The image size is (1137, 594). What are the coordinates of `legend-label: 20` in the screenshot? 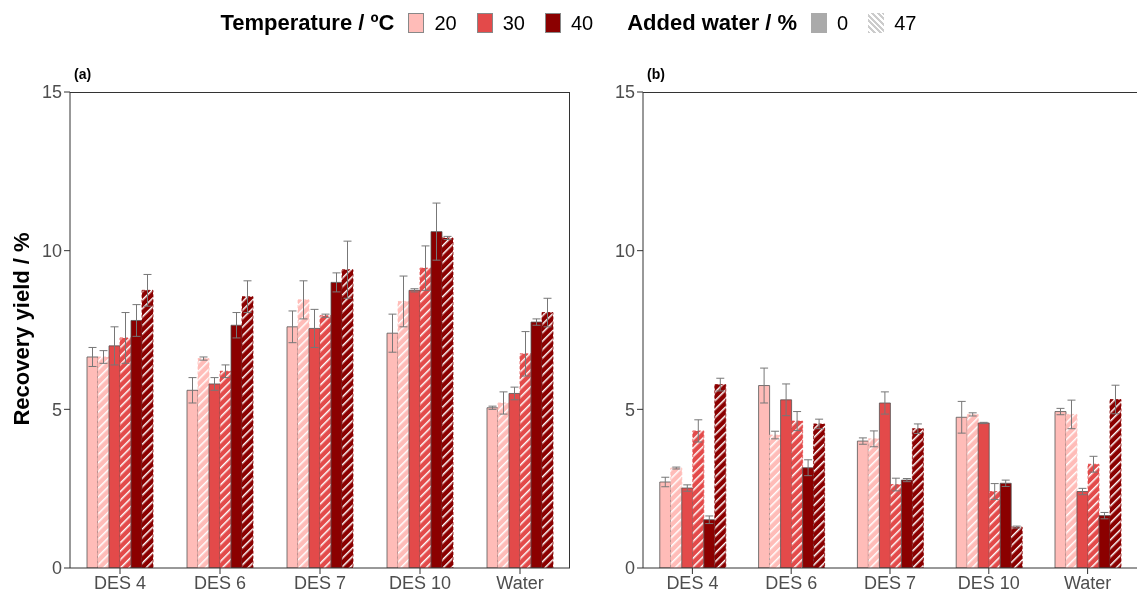 It's located at (445, 23).